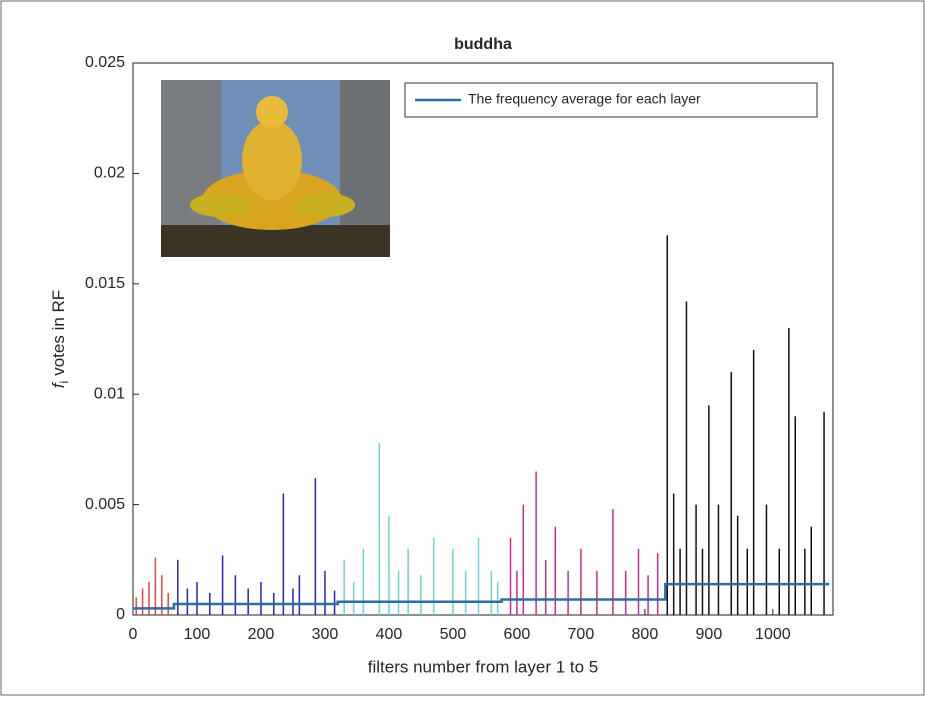  What do you see at coordinates (581, 634) in the screenshot?
I see `x-tick-label: 700` at bounding box center [581, 634].